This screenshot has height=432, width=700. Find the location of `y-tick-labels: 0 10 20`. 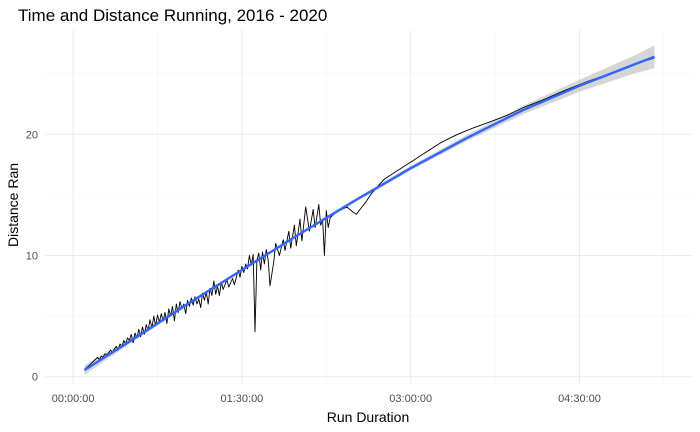

y-tick-labels: 0 10 20 is located at coordinates (32, 256).